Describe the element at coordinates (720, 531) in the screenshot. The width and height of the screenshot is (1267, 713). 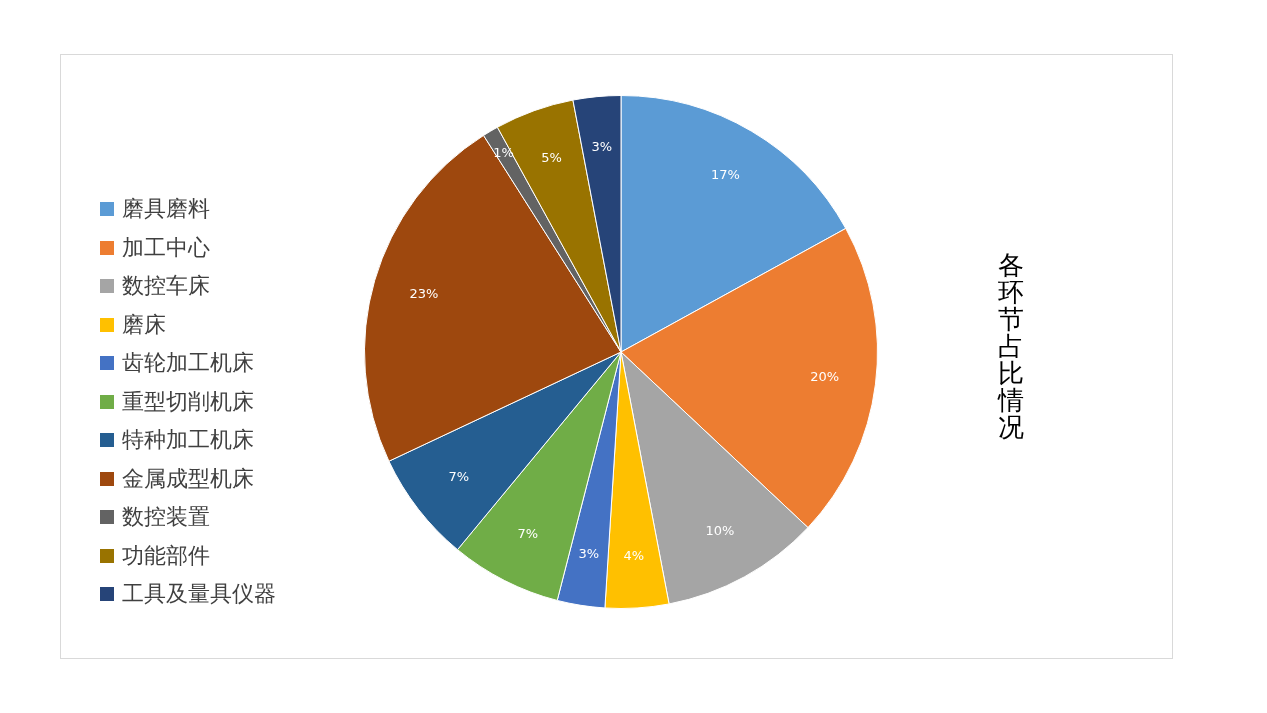
I see `data-label: 10%` at that location.